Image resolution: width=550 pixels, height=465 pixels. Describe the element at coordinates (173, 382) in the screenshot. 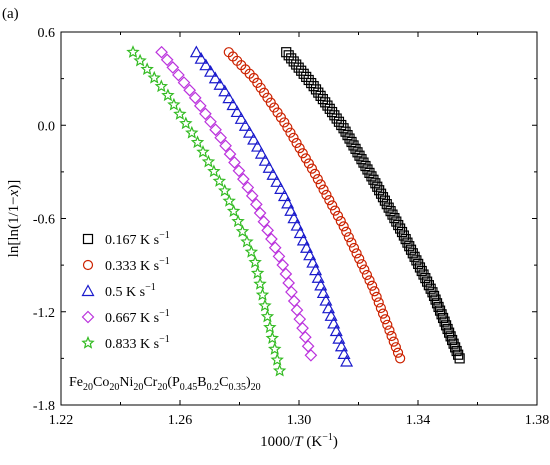

I see `annotation-text: (P` at that location.